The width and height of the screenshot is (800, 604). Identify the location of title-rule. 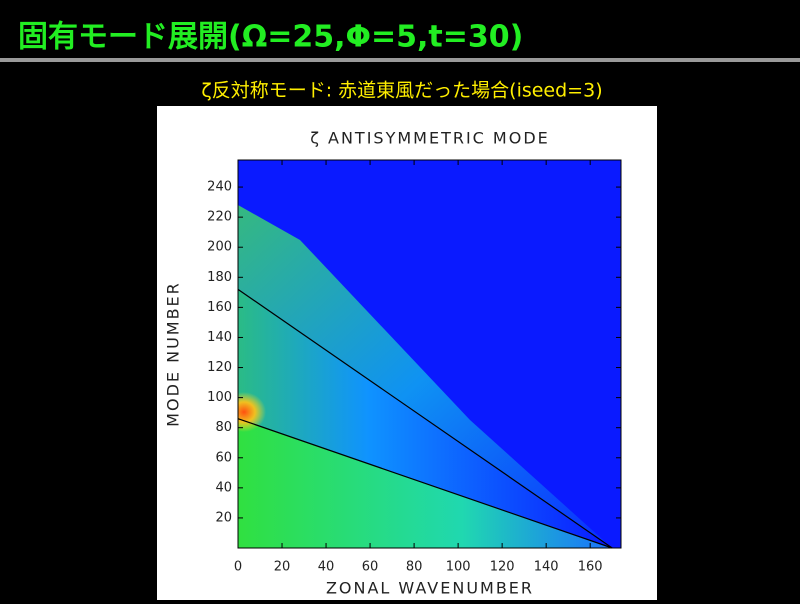
(400, 60).